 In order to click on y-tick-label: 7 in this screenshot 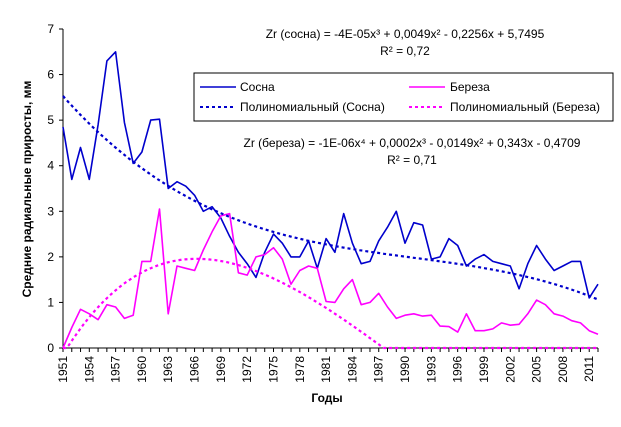, I will do `click(50, 29)`.